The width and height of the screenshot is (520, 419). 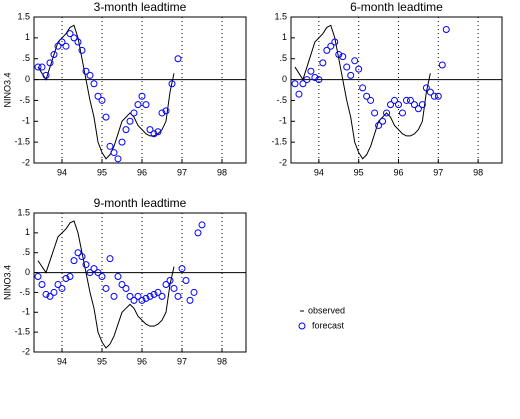 What do you see at coordinates (396, 7) in the screenshot?
I see `chart-title: 6-month leadtime` at bounding box center [396, 7].